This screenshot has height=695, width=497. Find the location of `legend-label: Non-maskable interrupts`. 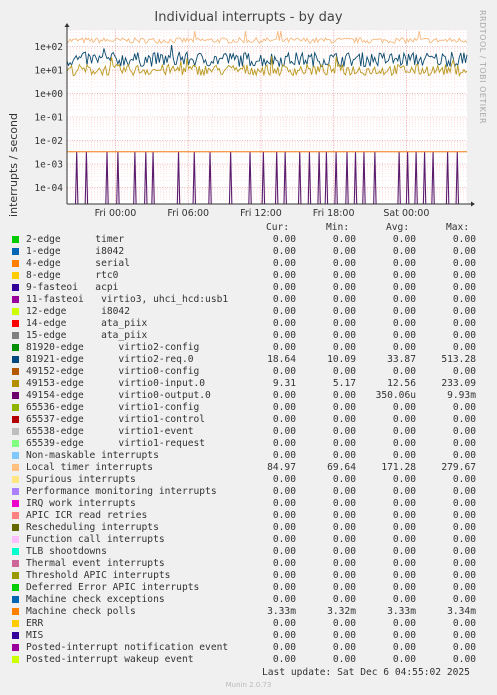

legend-label: Non-maskable interrupts is located at coordinates (92, 455).